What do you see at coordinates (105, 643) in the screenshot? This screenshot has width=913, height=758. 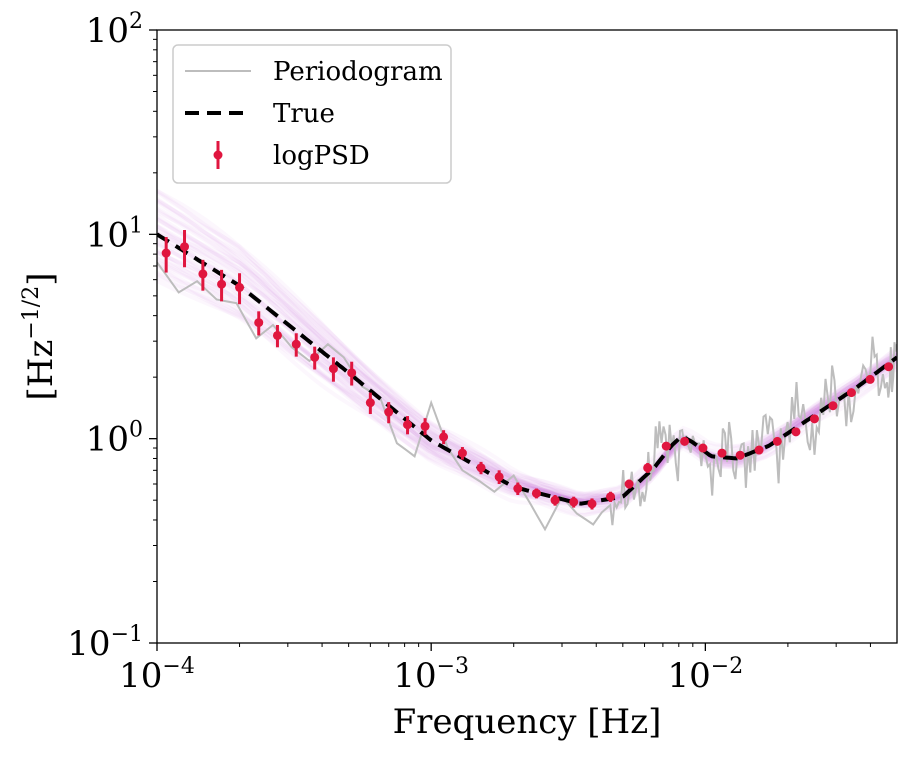 I see `y-tick-label: 10⁻¹` at bounding box center [105, 643].